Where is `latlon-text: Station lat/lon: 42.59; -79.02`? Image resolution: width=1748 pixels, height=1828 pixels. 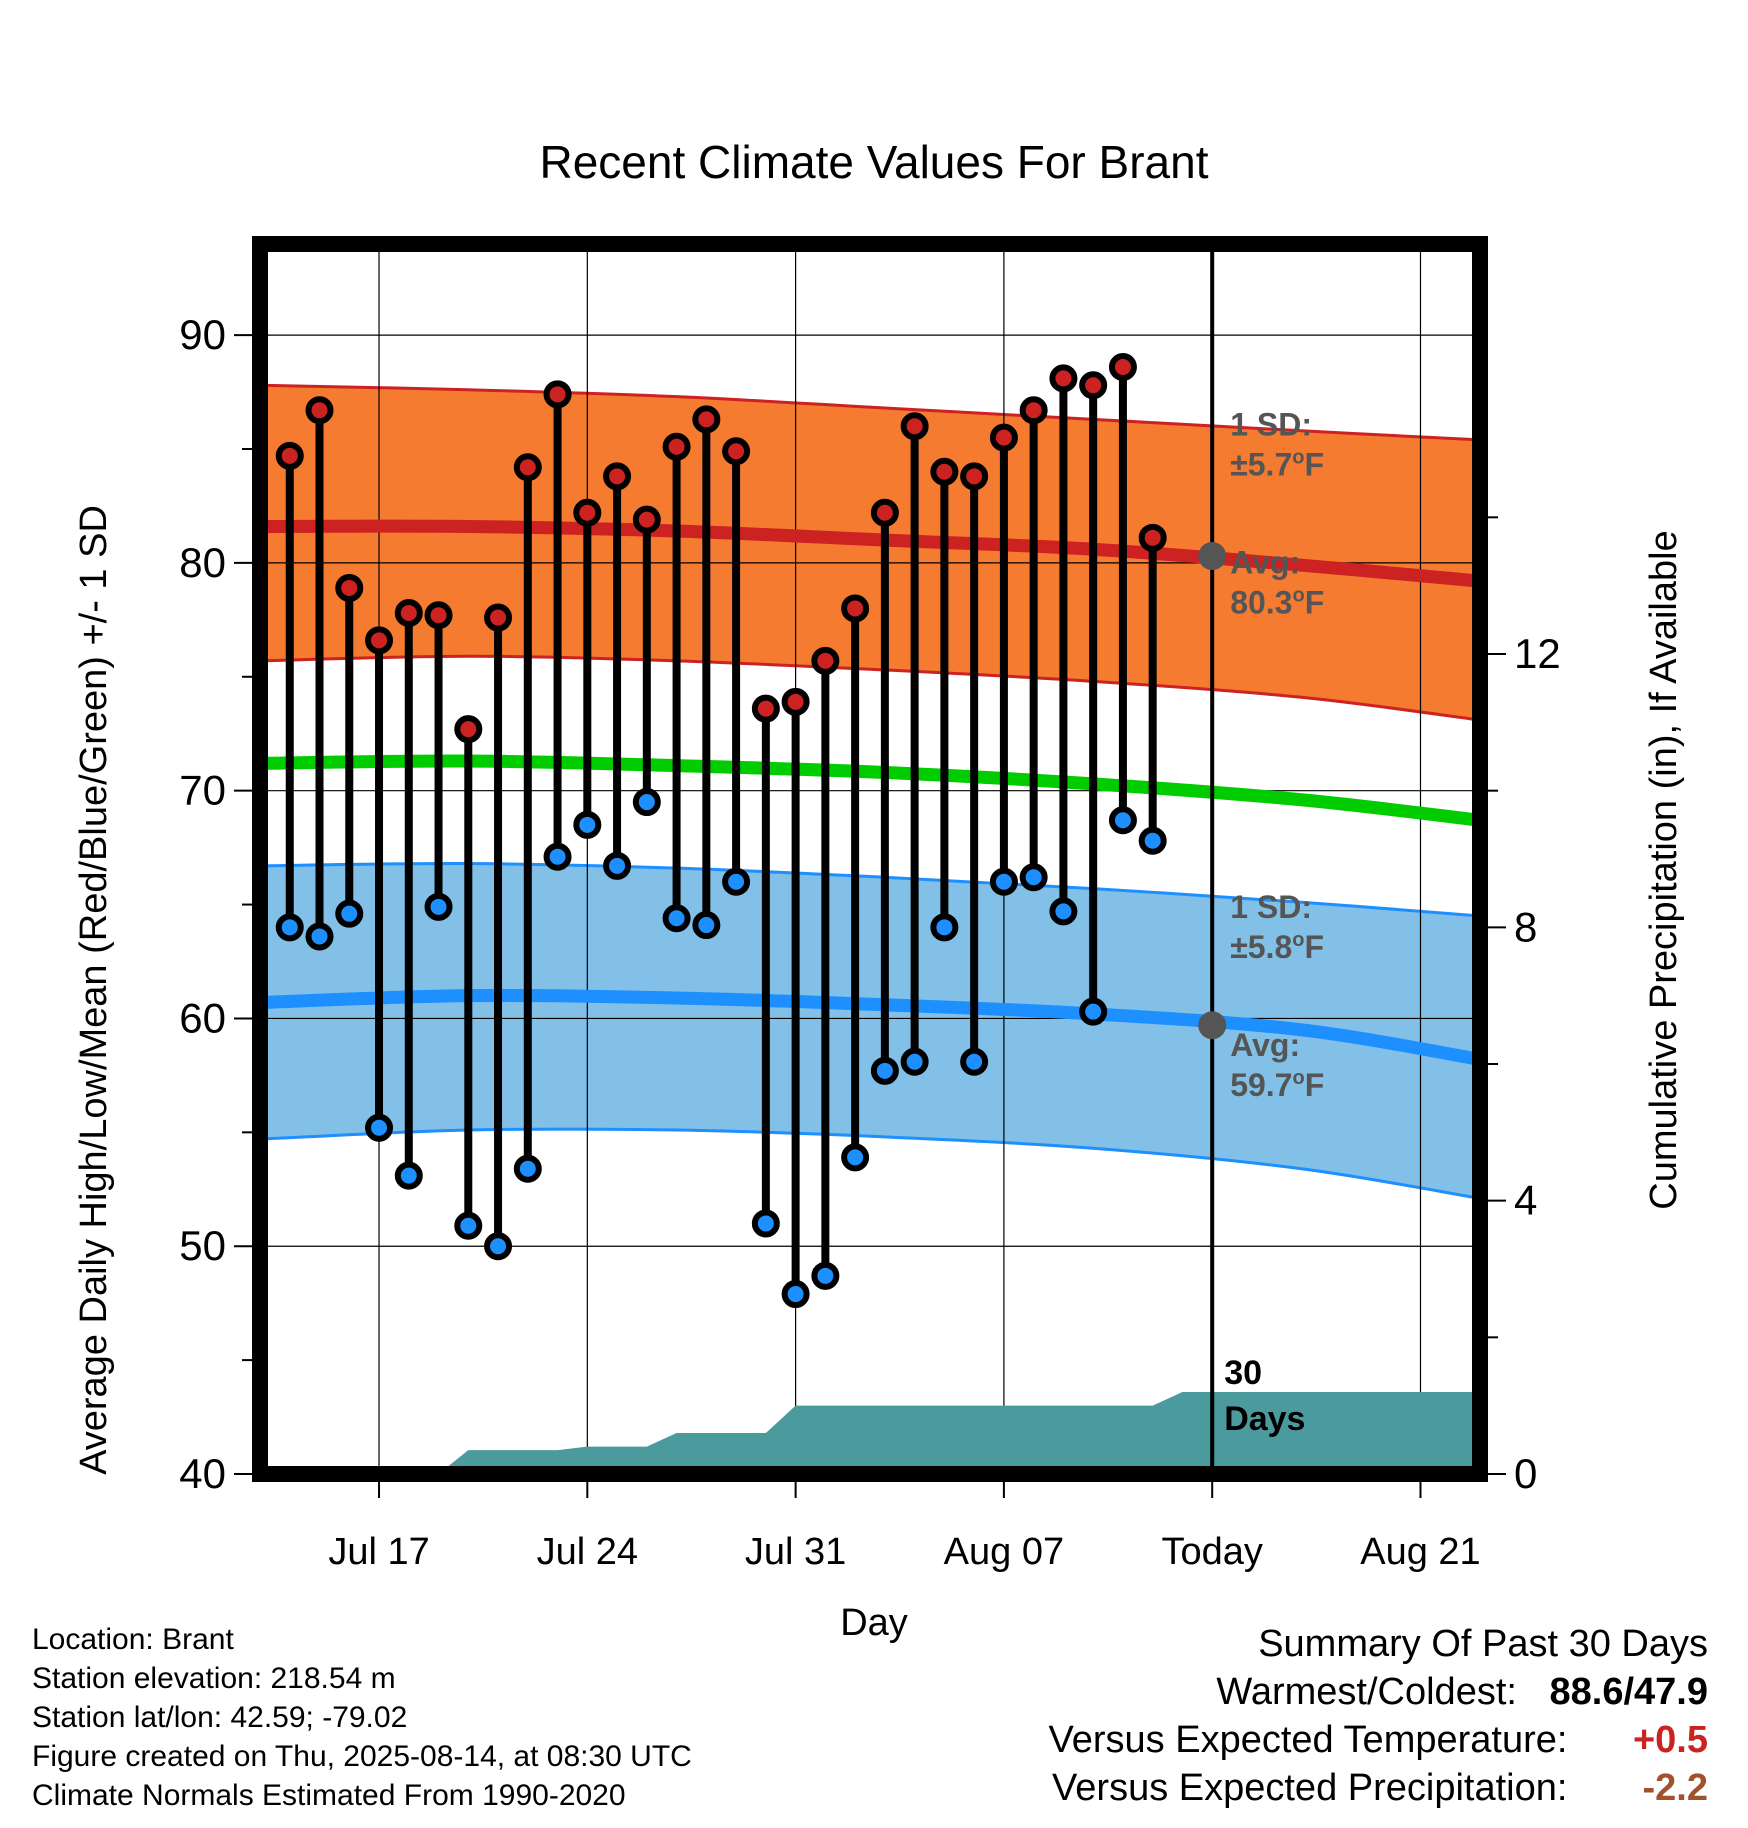 latlon-text: Station lat/lon: 42.59; -79.02 is located at coordinates (220, 1717).